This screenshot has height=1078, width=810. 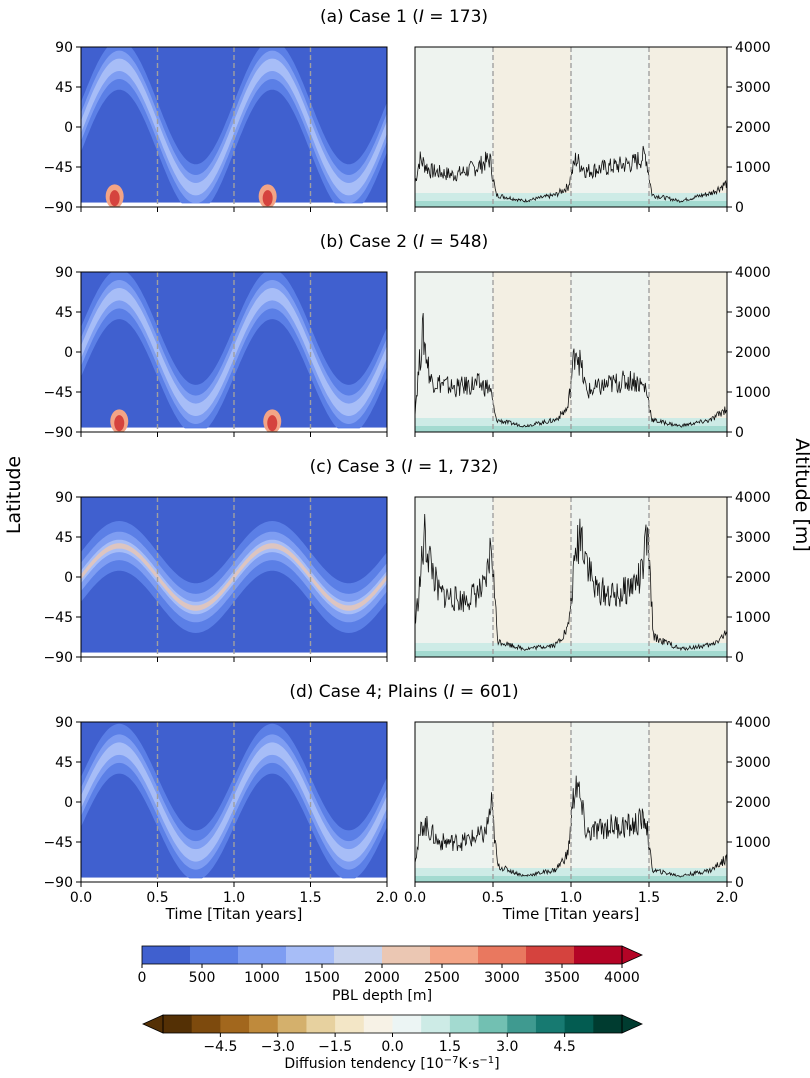 I want to click on title-value: 548, so click(x=465, y=242).